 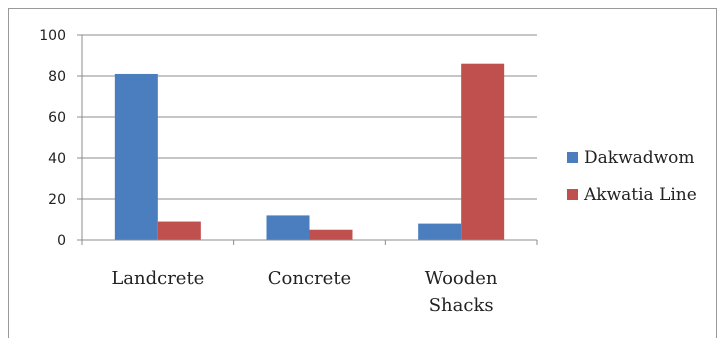 What do you see at coordinates (57, 159) in the screenshot?
I see `y-tick-label: 40` at bounding box center [57, 159].